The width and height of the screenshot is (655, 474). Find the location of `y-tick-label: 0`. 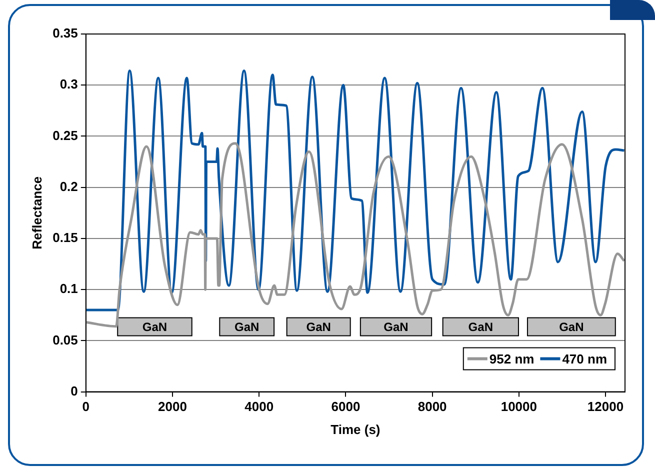

y-tick-label: 0 is located at coordinates (74, 390).